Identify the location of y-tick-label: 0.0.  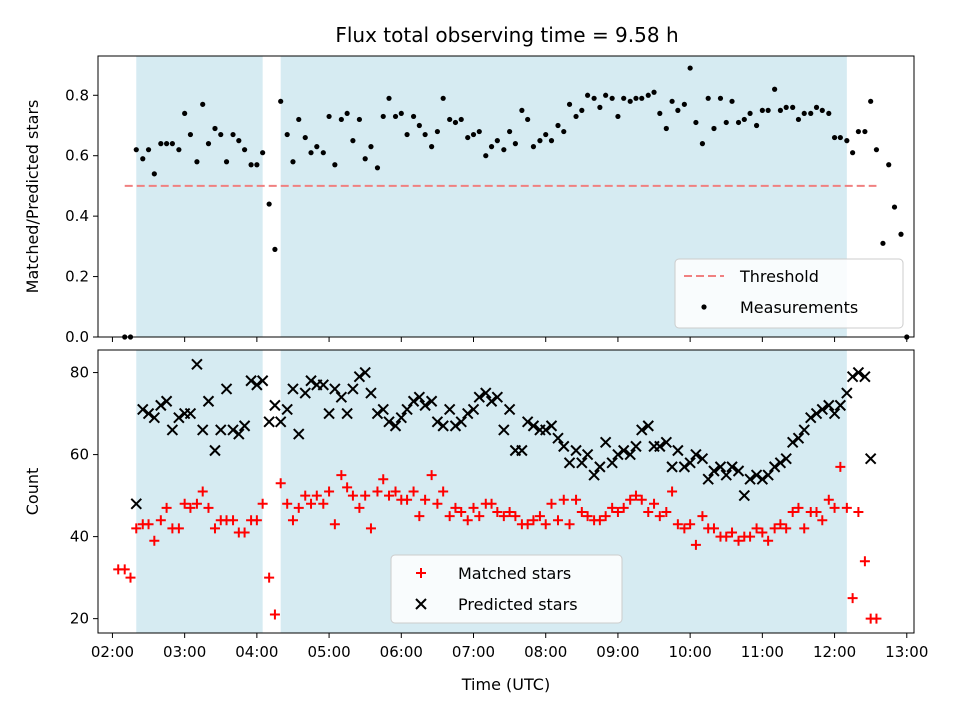
(77, 337).